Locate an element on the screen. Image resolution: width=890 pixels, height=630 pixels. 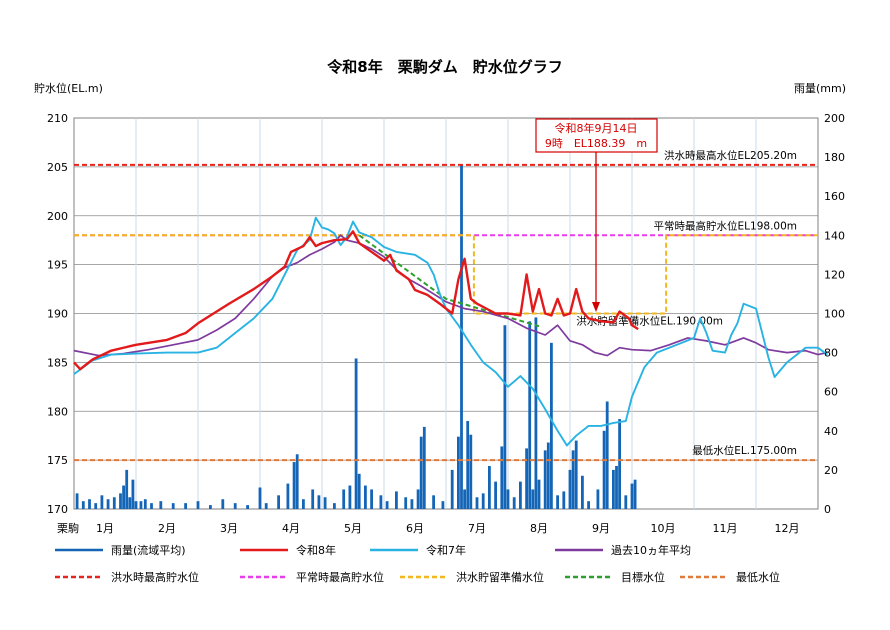
month-tick-label: 10月 is located at coordinates (663, 528).